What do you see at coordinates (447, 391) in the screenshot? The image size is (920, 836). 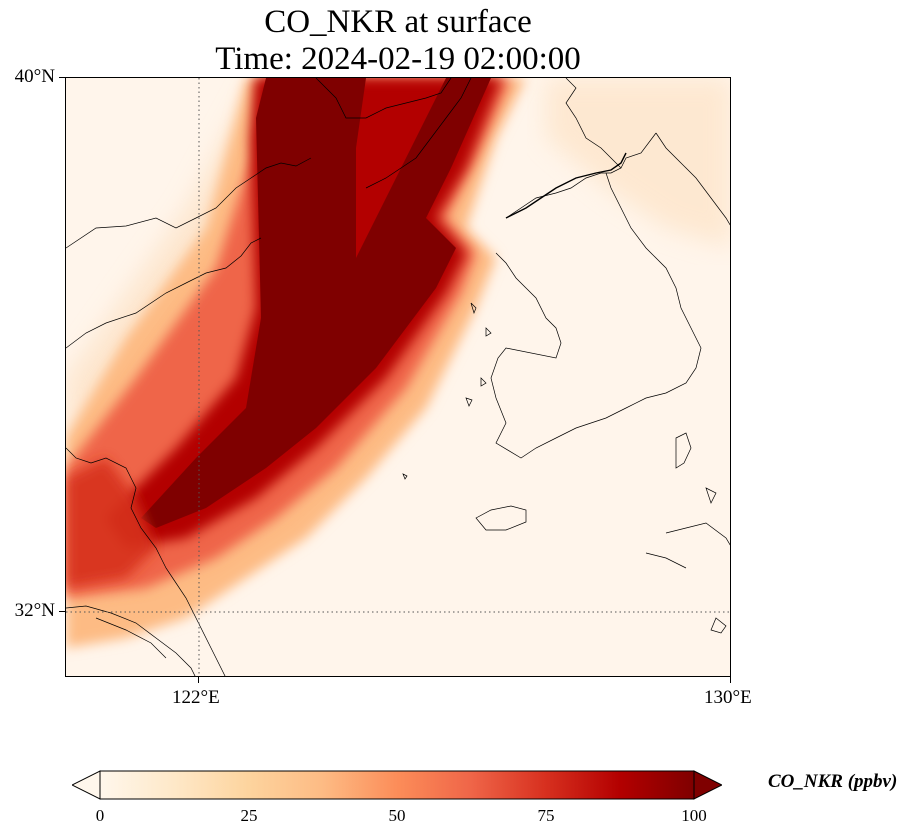 I see `coastline-islands` at bounding box center [447, 391].